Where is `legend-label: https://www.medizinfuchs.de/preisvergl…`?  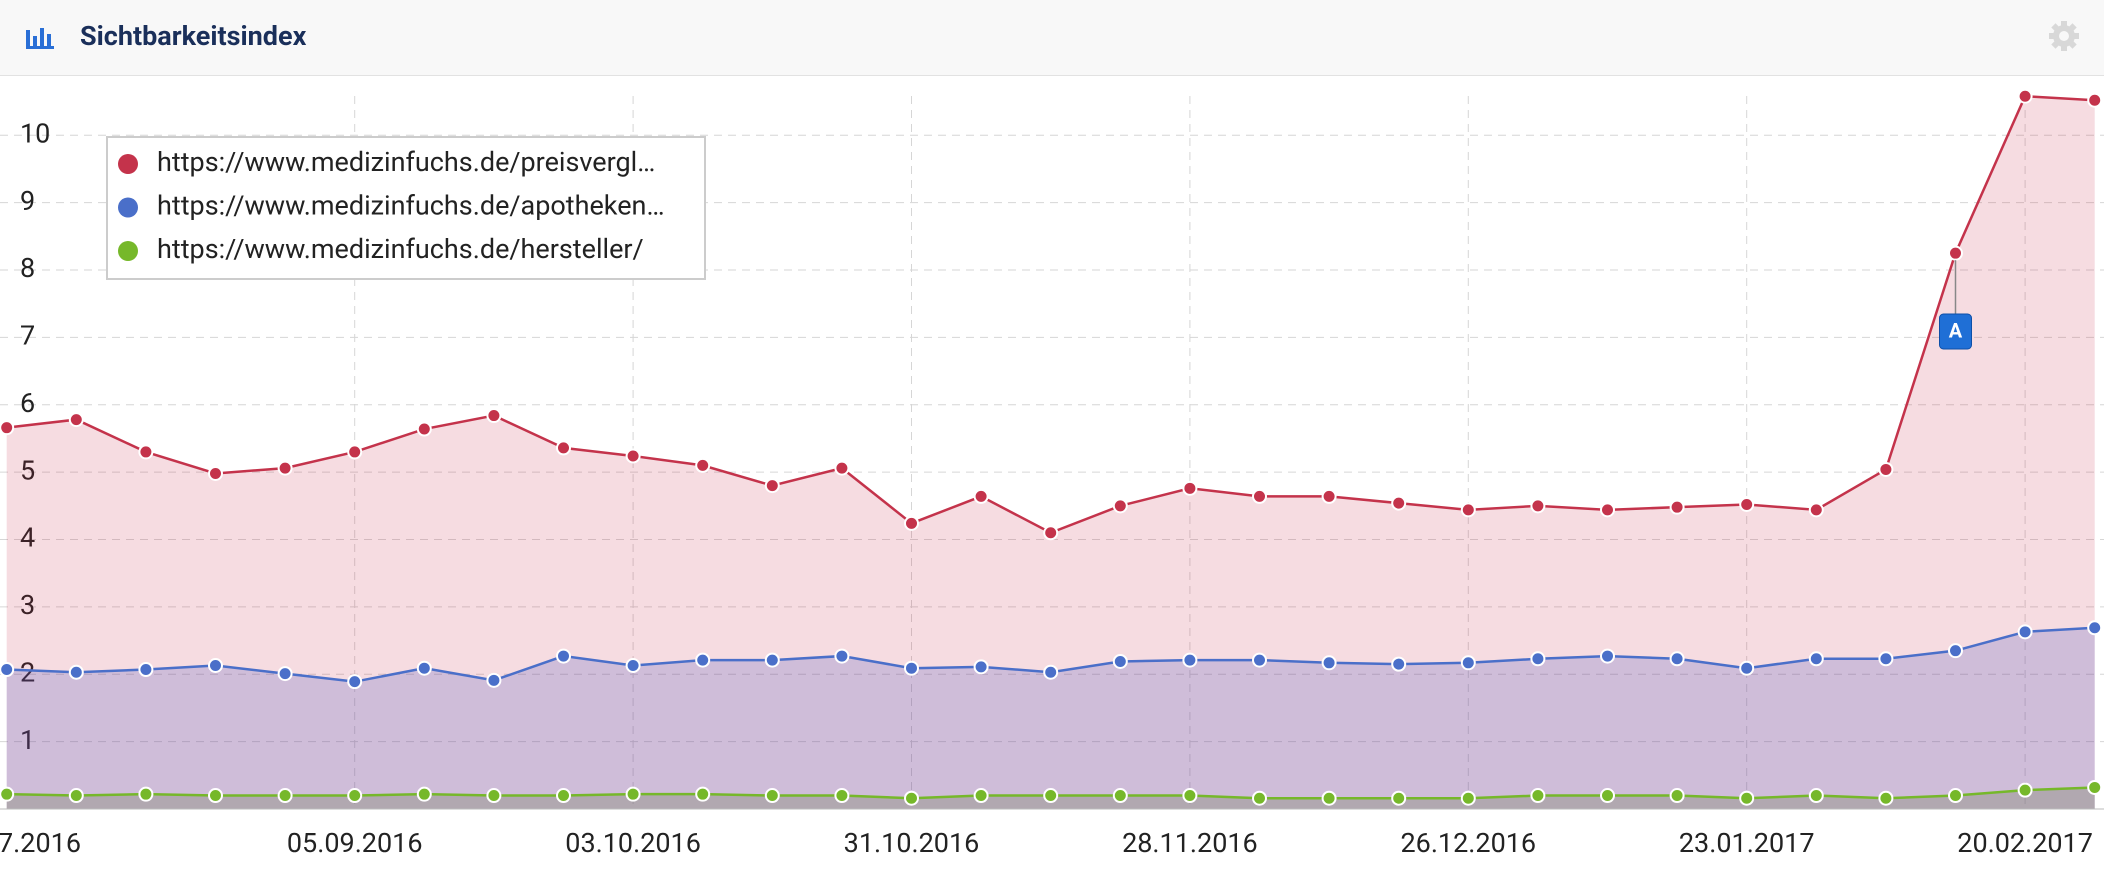
legend-label: https://www.medizinfuchs.de/preisvergl… is located at coordinates (406, 162).